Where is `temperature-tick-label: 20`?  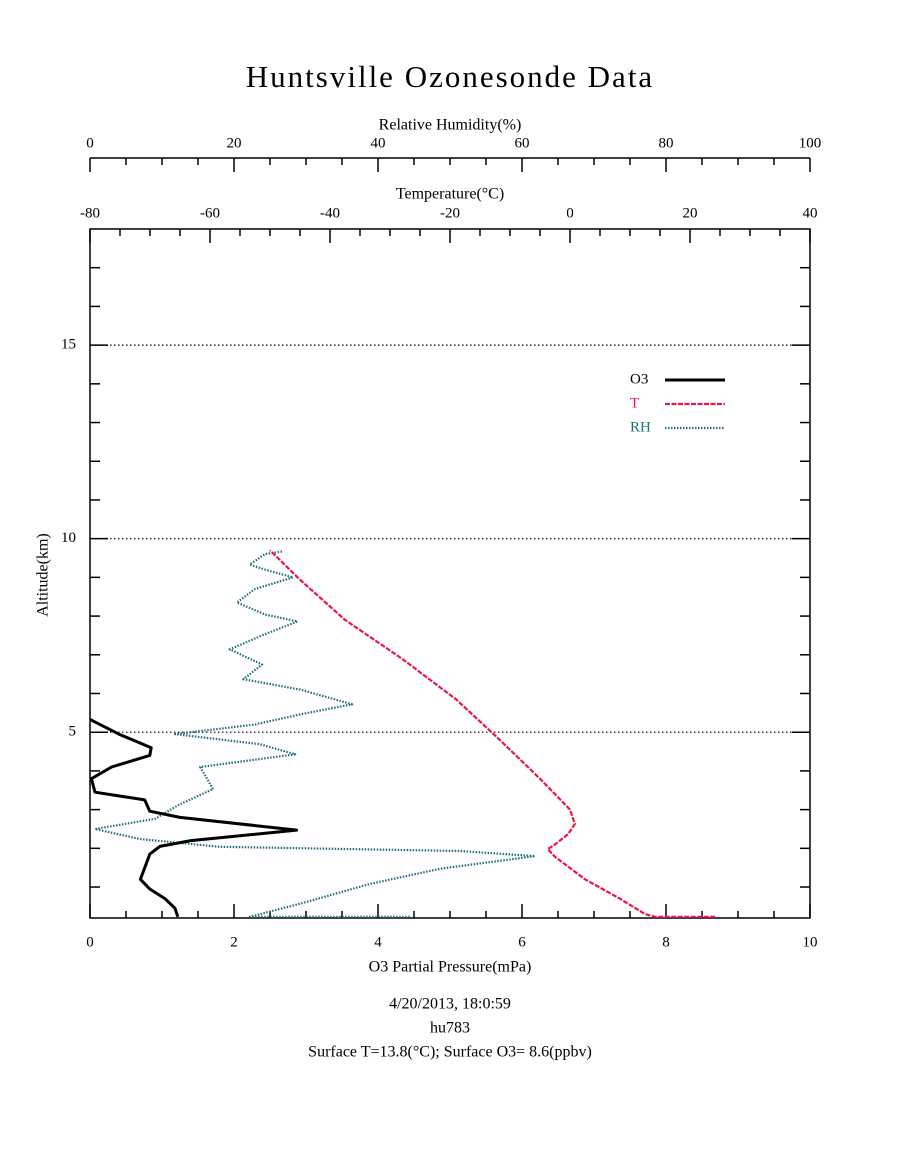
temperature-tick-label: 20 is located at coordinates (690, 213).